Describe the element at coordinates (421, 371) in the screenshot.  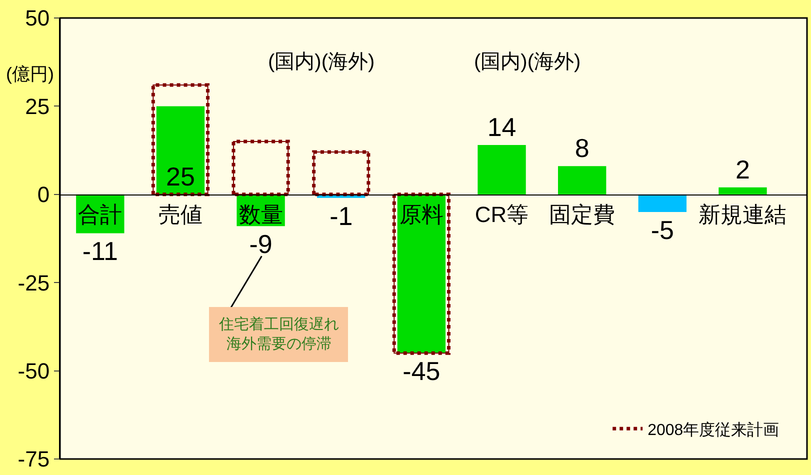
I see `data-label: -45` at that location.